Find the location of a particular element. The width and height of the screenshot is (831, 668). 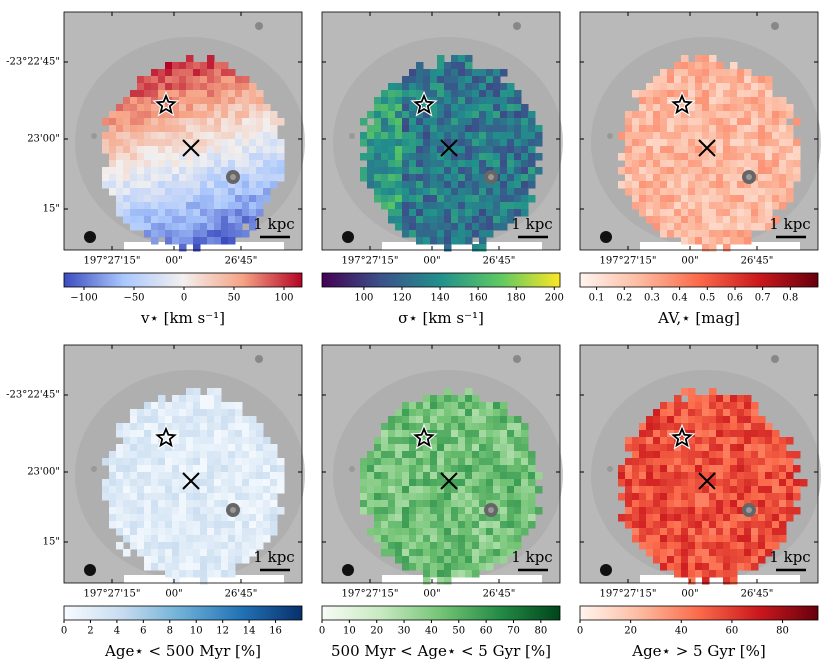

frame is located at coordinates (441, 131).